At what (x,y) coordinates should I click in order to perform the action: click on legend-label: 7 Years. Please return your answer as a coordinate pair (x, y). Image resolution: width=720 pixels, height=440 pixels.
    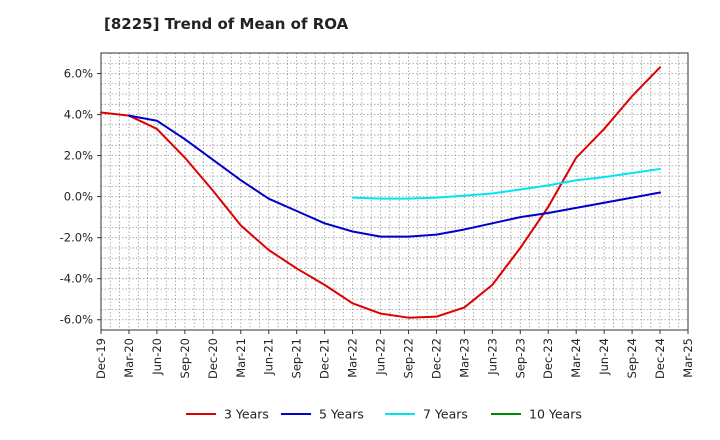
    Looking at the image, I should click on (445, 414).